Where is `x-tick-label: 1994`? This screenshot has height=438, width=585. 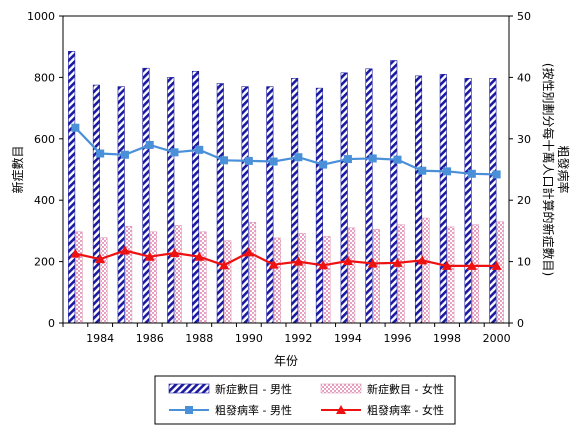 x-tick-label: 1994 is located at coordinates (348, 338).